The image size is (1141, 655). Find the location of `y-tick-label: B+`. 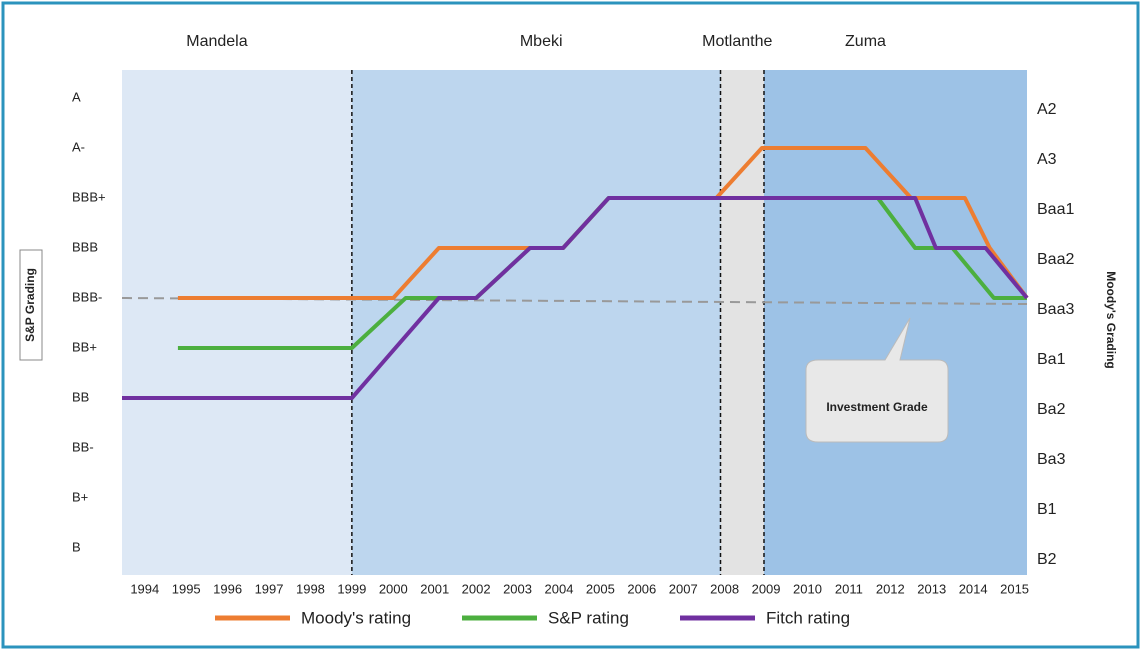

y-tick-label: B+ is located at coordinates (80, 496).